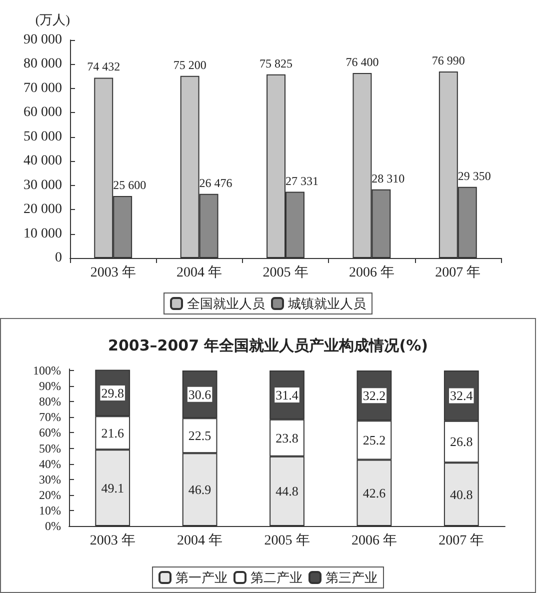 The width and height of the screenshot is (552, 593). What do you see at coordinates (43, 112) in the screenshot?
I see `y-tick-label: 60 000` at bounding box center [43, 112].